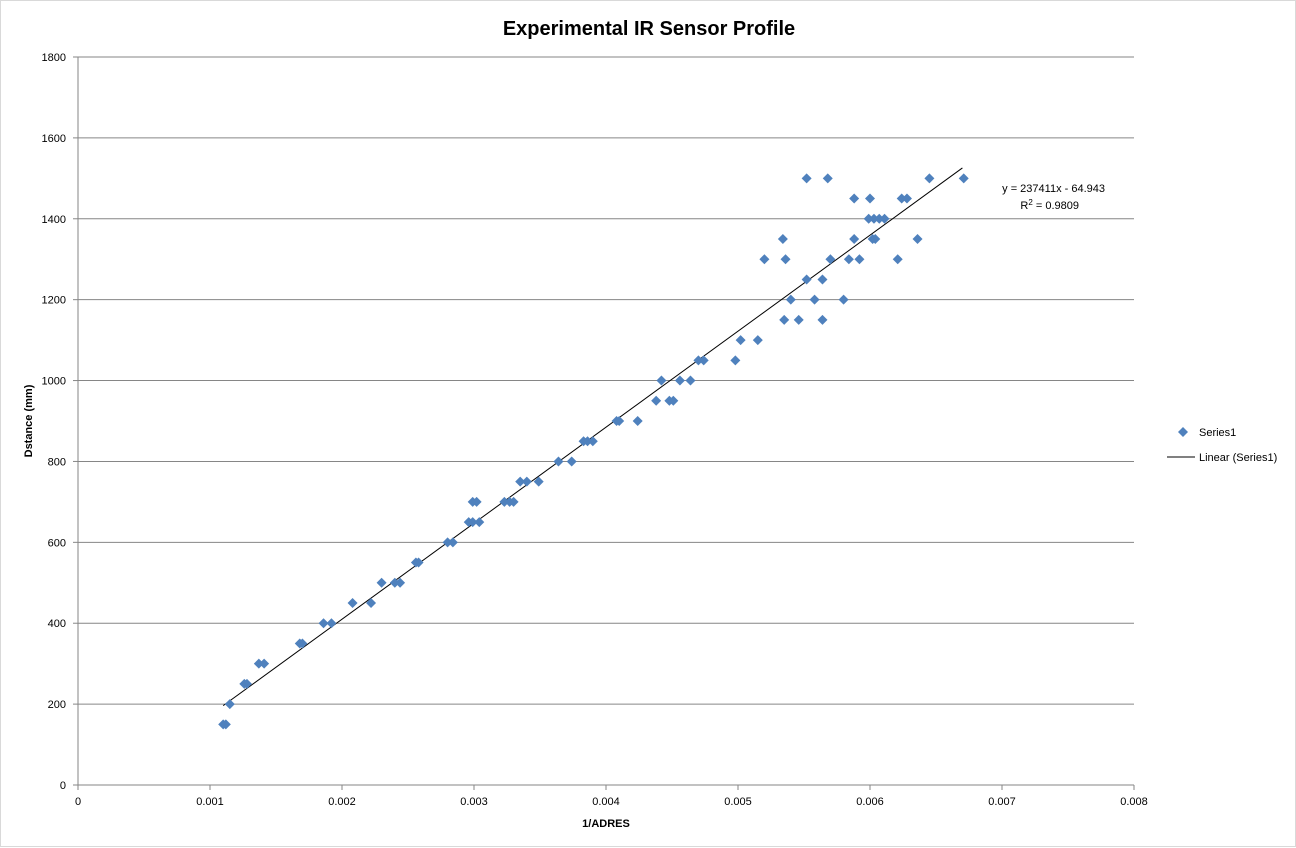 The image size is (1296, 848). Describe the element at coordinates (1024, 206) in the screenshot. I see `r-squared-prefix: R` at that location.